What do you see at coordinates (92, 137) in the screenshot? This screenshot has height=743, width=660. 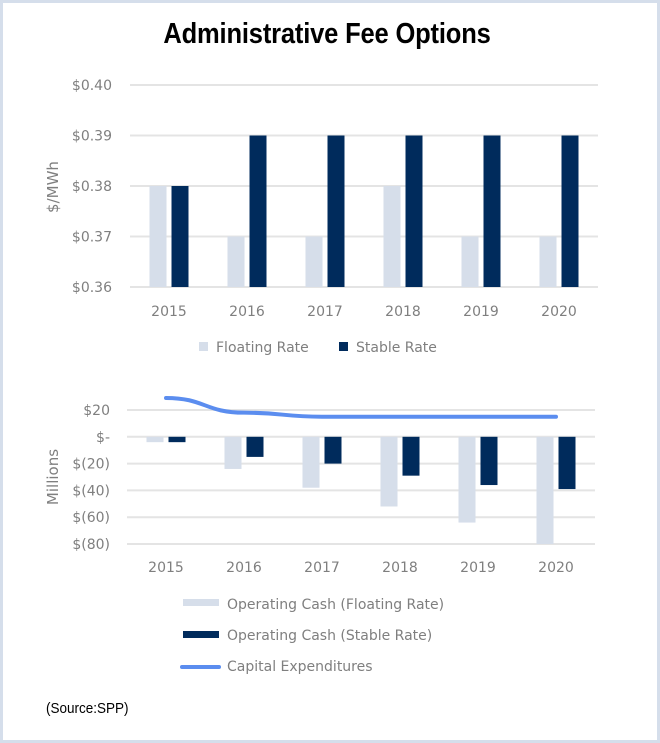 I see `y-tick-label: $0.39` at bounding box center [92, 137].